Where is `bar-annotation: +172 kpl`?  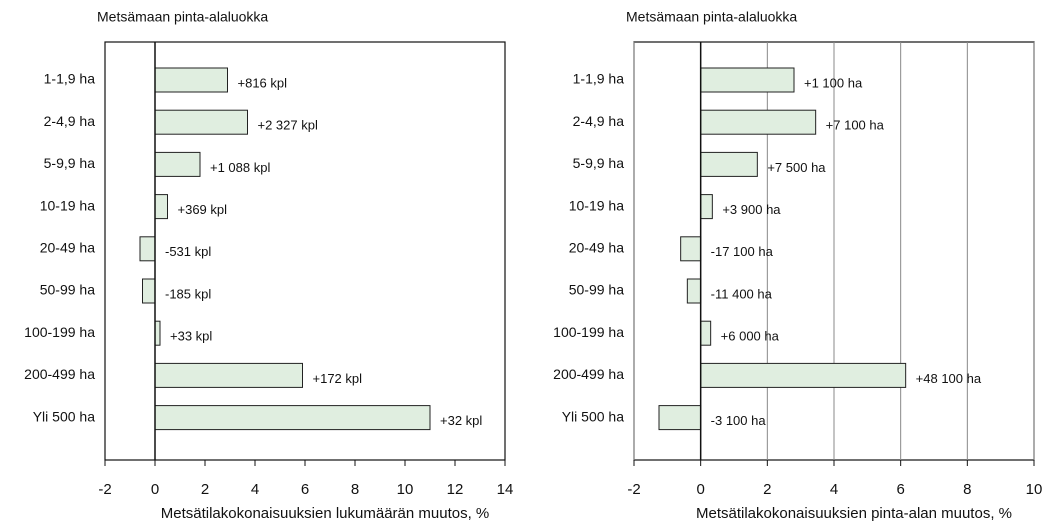
bar-annotation: +172 kpl is located at coordinates (338, 378).